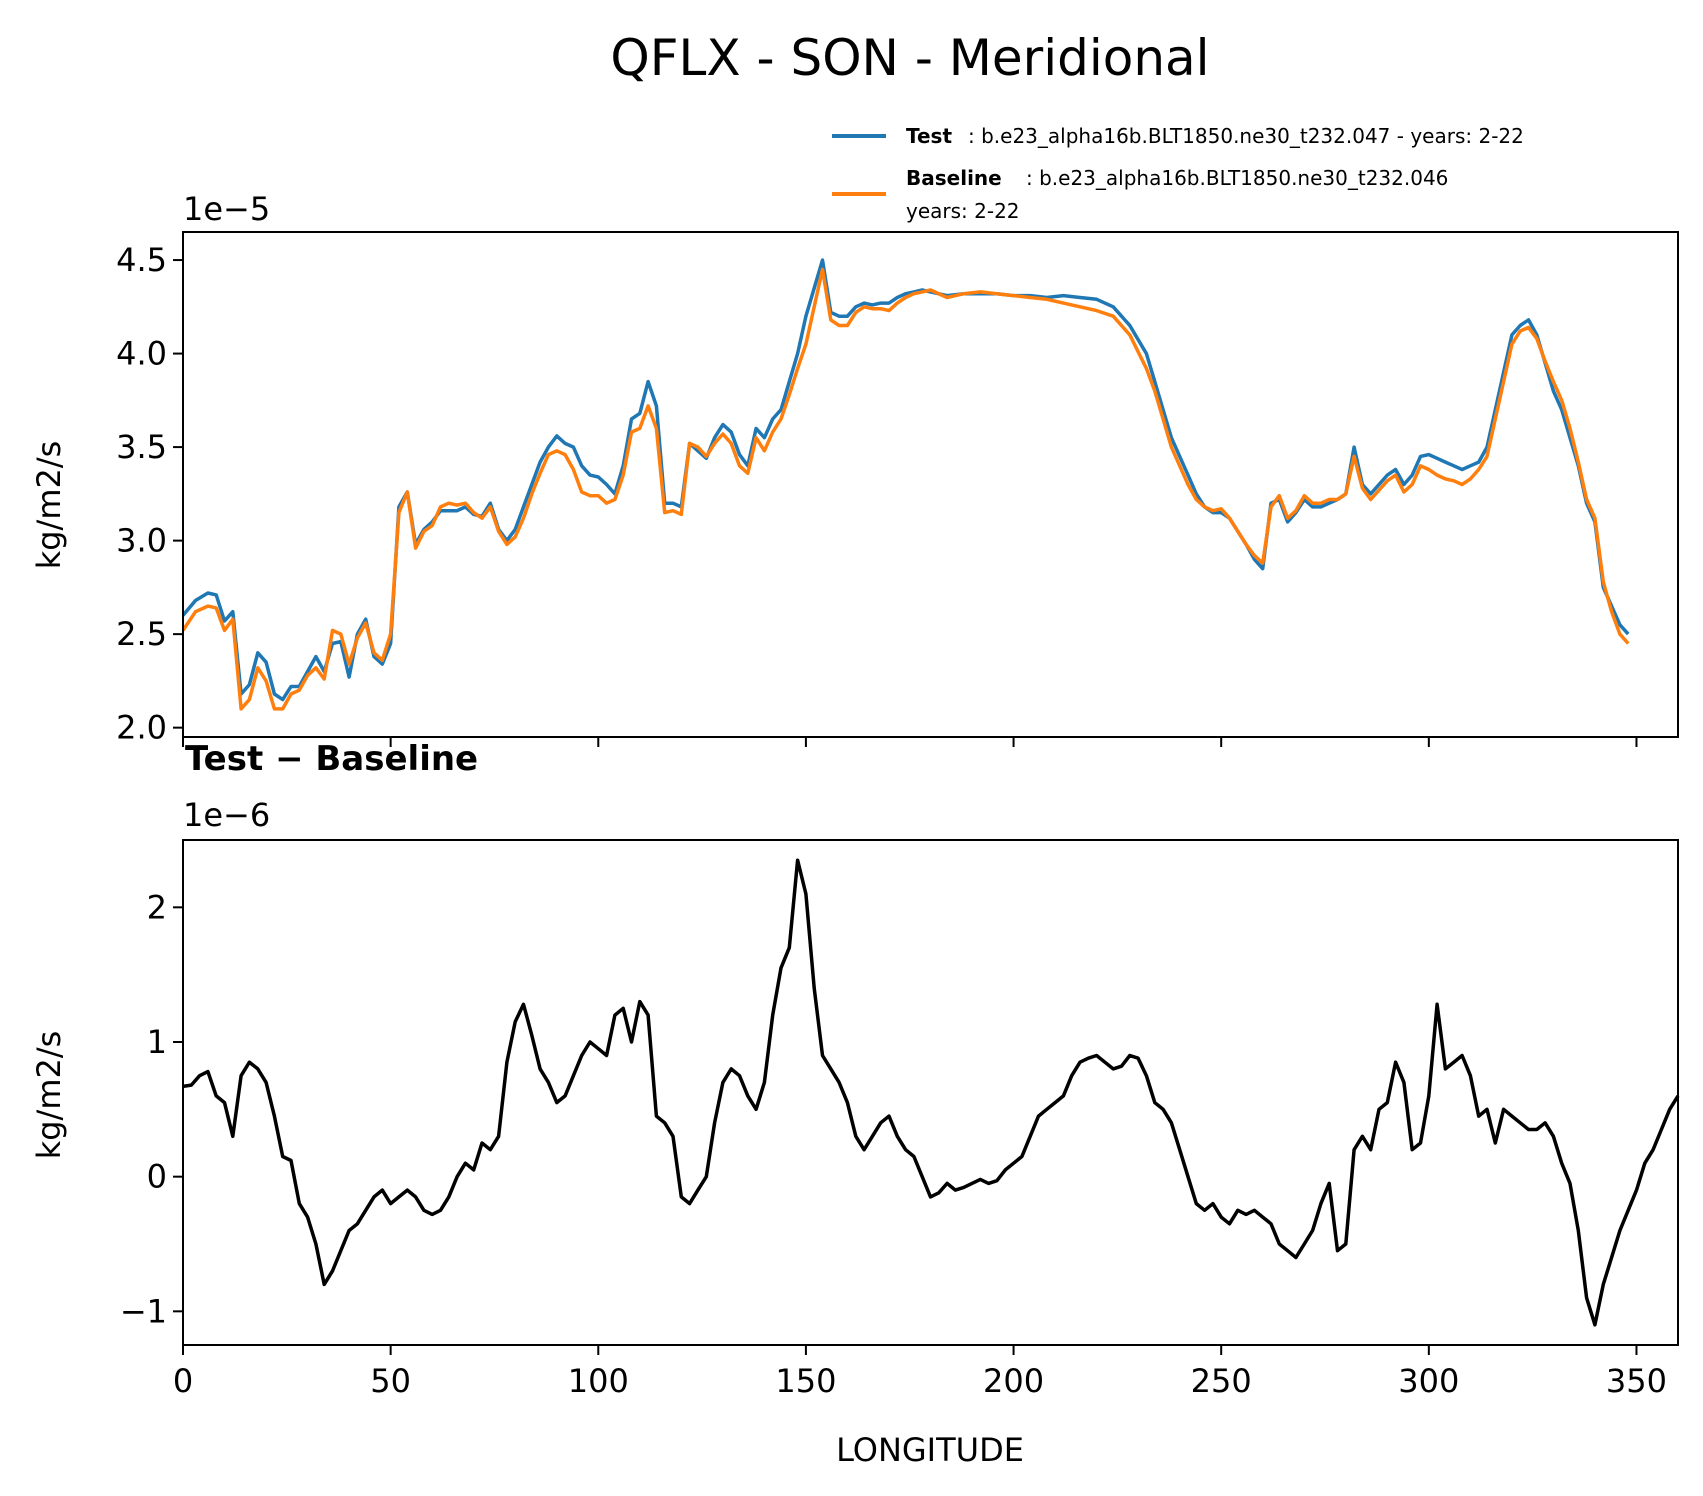  Describe the element at coordinates (920, 1372) in the screenshot. I see `bottom-xticks: 0 50 100 150 200 250 300 350` at that location.